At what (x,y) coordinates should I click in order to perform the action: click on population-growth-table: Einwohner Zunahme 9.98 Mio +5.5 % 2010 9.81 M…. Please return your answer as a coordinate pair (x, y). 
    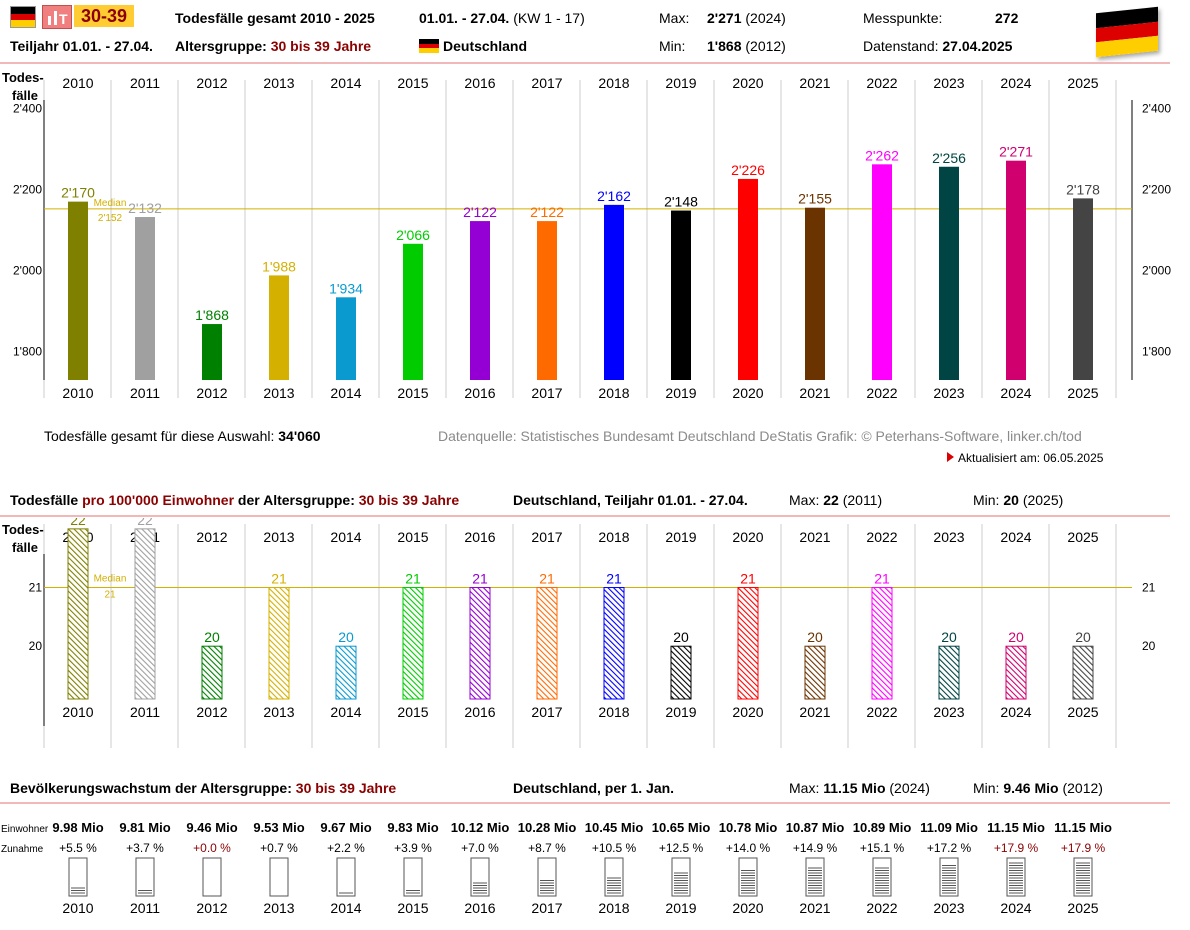
    Looking at the image, I should click on (556, 868).